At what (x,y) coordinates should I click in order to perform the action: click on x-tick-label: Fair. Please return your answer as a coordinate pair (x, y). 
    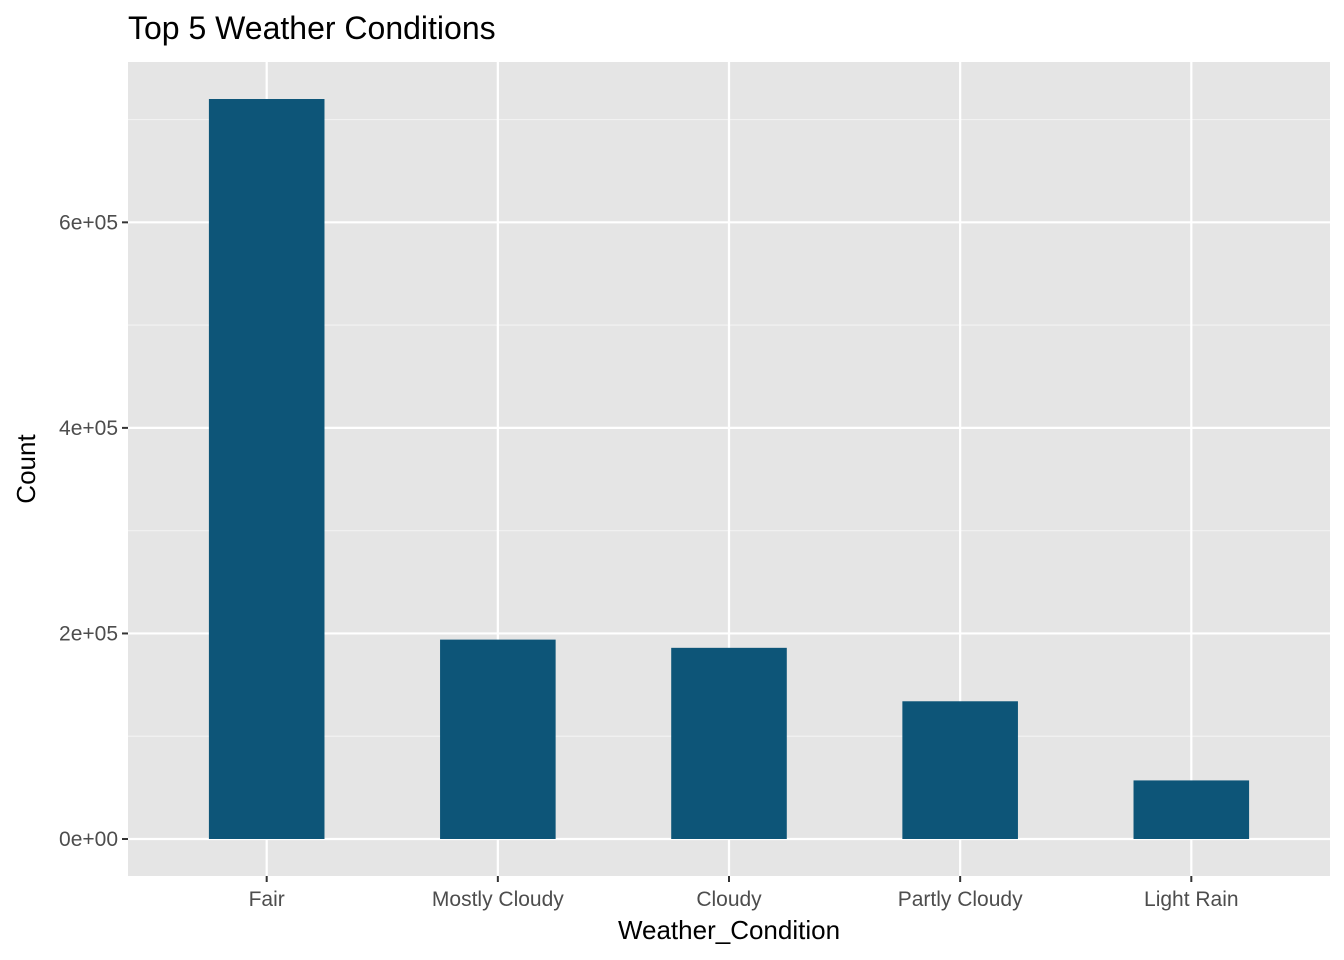
    Looking at the image, I should click on (267, 899).